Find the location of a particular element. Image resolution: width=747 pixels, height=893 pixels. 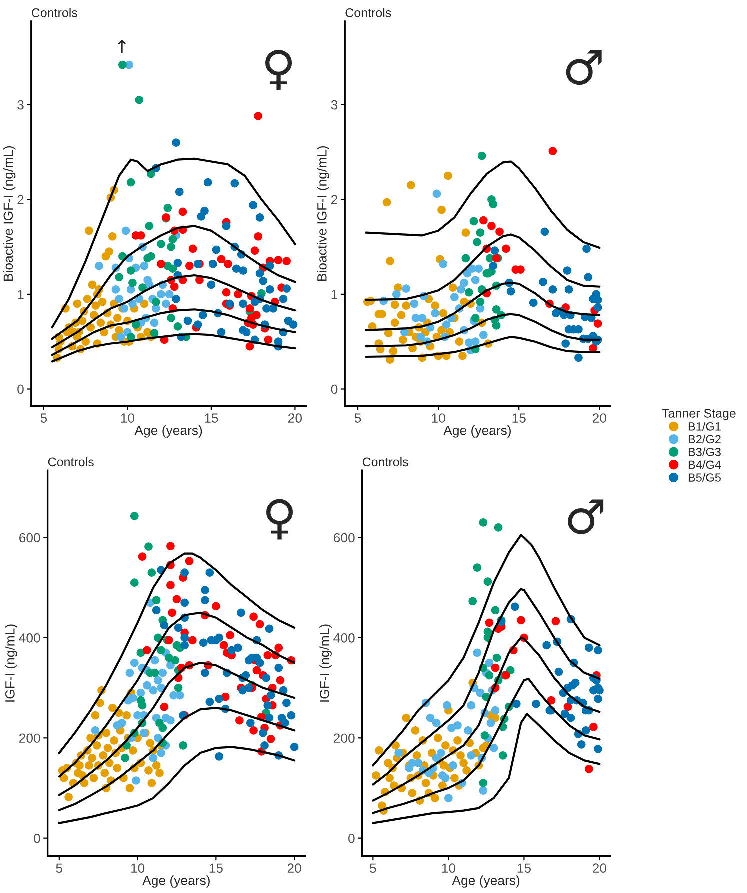

x-tick-label: 5 is located at coordinates (59, 869).